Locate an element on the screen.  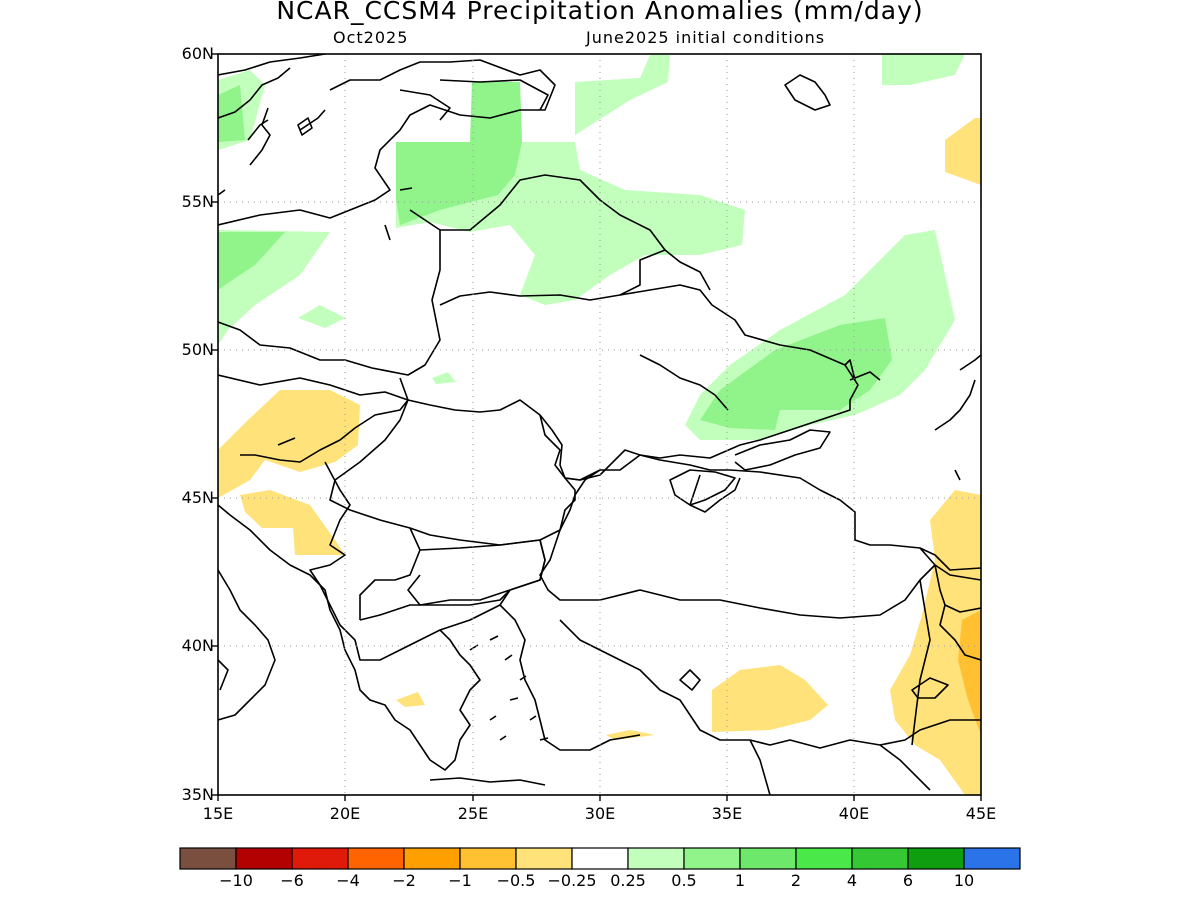
colorbar-label: 4 is located at coordinates (852, 880).